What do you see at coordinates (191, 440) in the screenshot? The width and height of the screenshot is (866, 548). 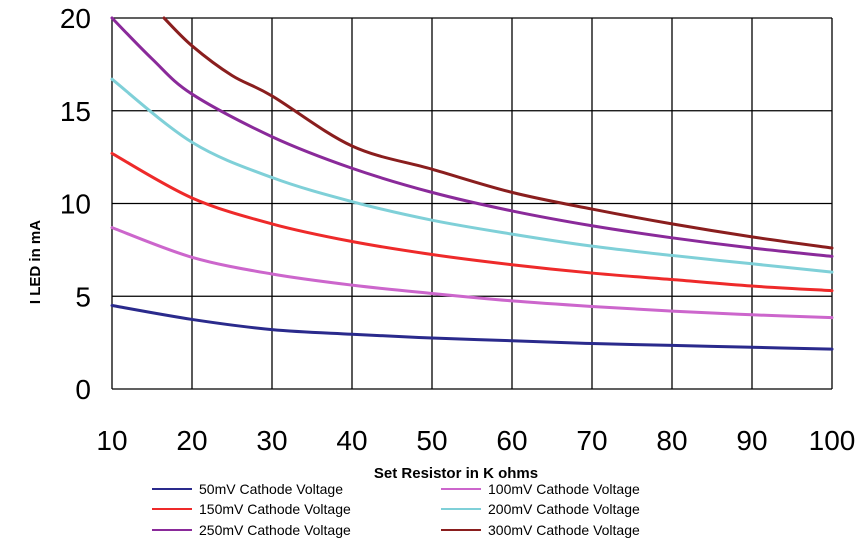 I see `x-tick-label: 20` at bounding box center [191, 440].